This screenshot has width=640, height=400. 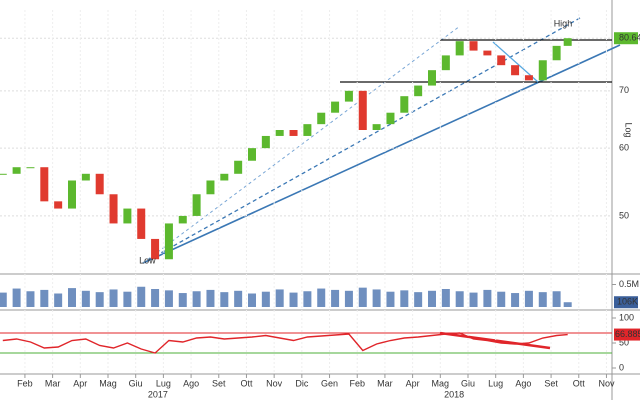 What do you see at coordinates (626, 317) in the screenshot?
I see `y-tick-label: 100` at bounding box center [626, 317].